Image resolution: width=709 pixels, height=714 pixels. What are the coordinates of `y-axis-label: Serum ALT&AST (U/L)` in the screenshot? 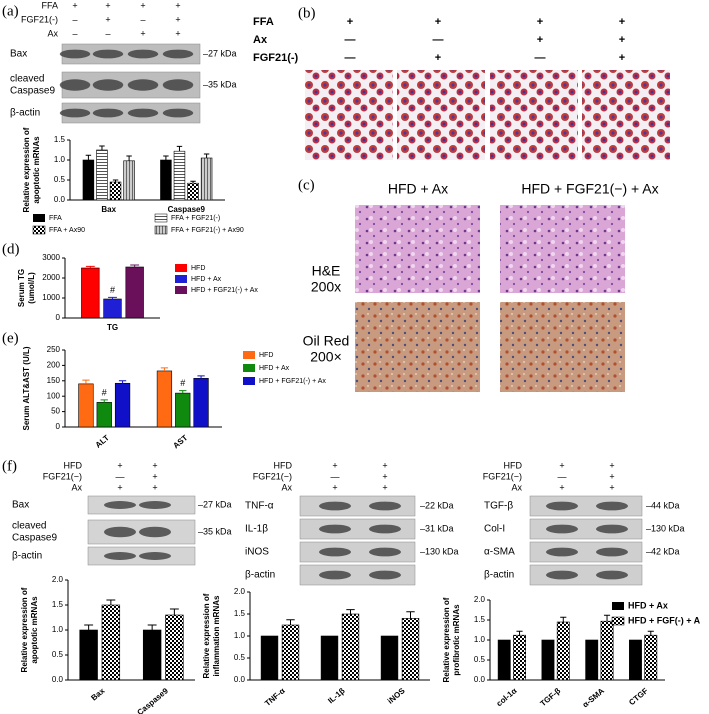 It's located at (26, 388).